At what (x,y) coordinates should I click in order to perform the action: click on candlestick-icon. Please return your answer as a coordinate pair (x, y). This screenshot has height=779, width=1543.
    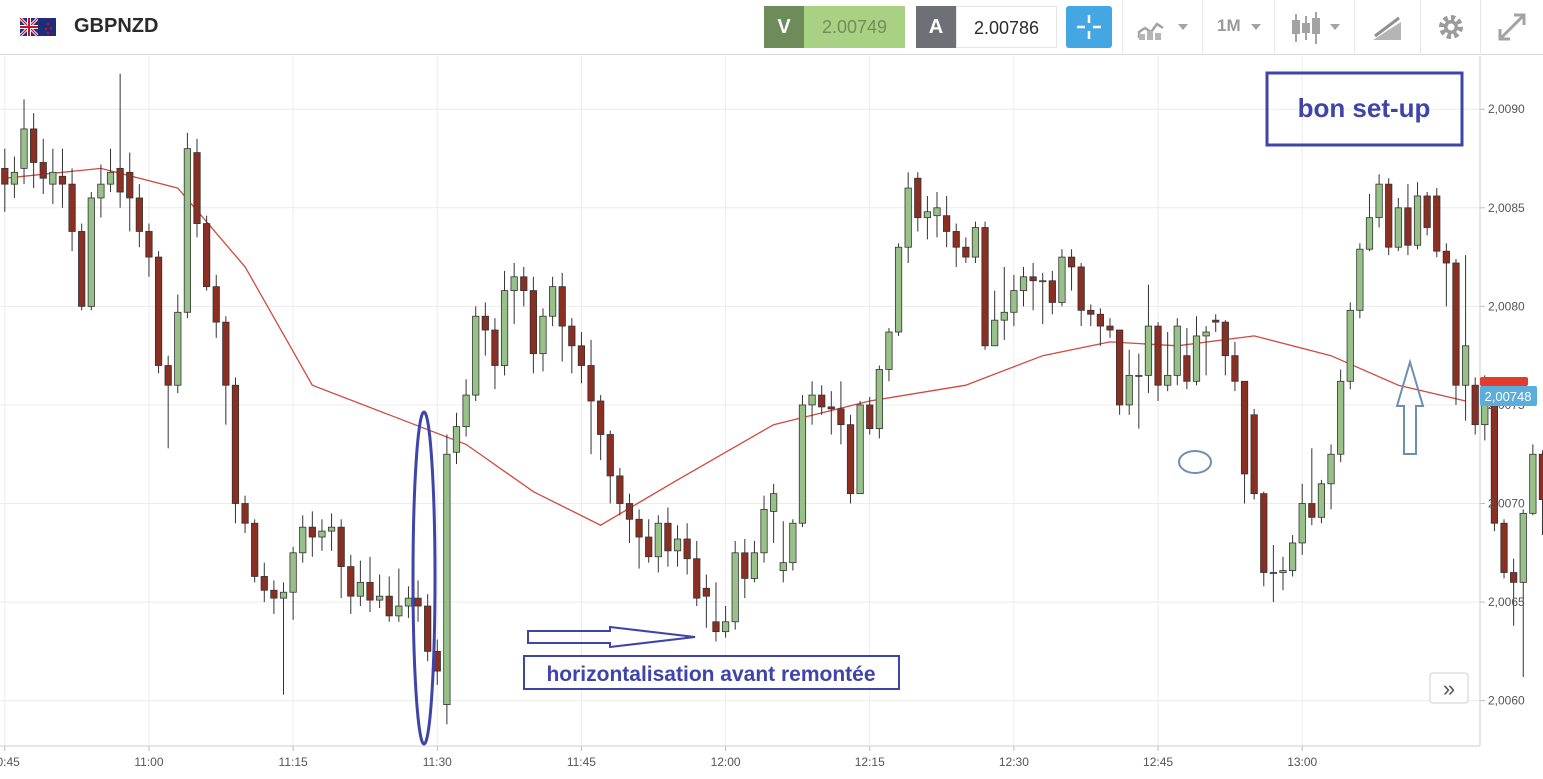
    Looking at the image, I should click on (1316, 28).